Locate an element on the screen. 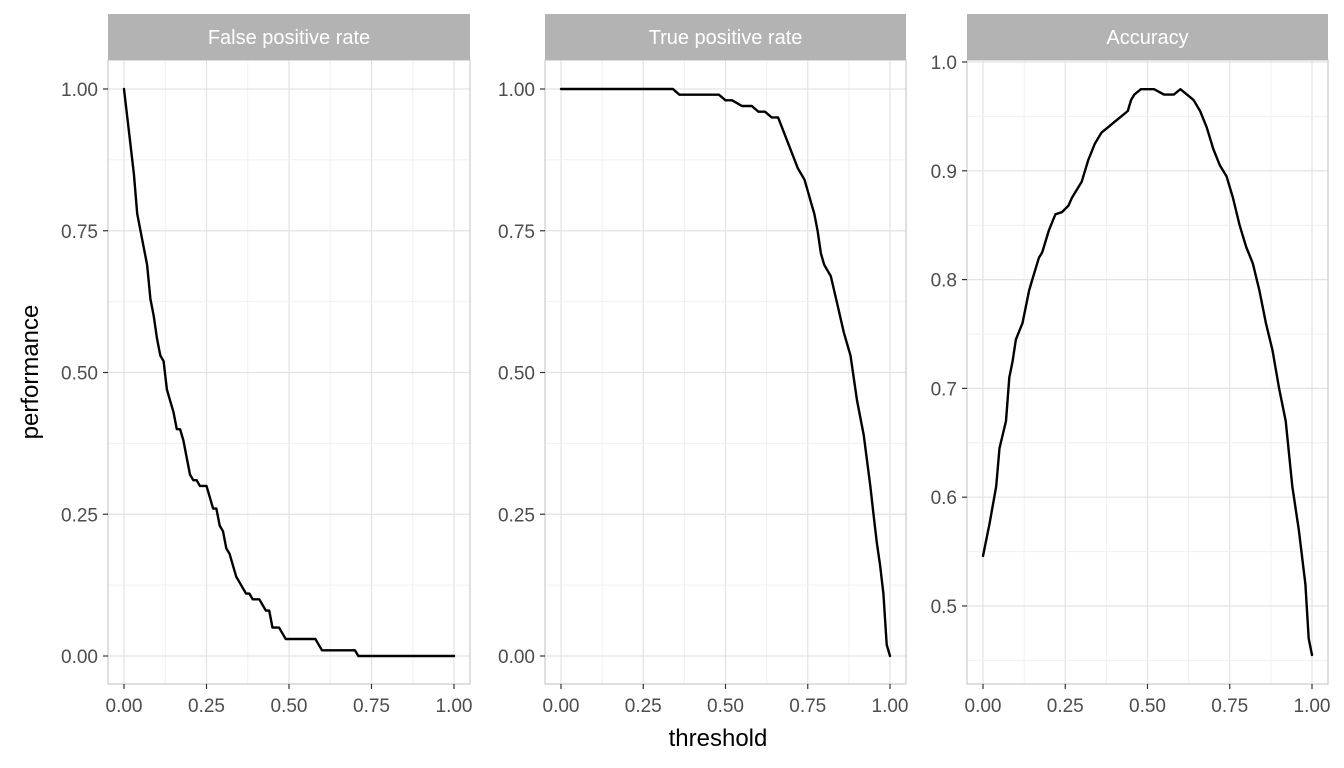  y-axis-title: performance is located at coordinates (30, 372).